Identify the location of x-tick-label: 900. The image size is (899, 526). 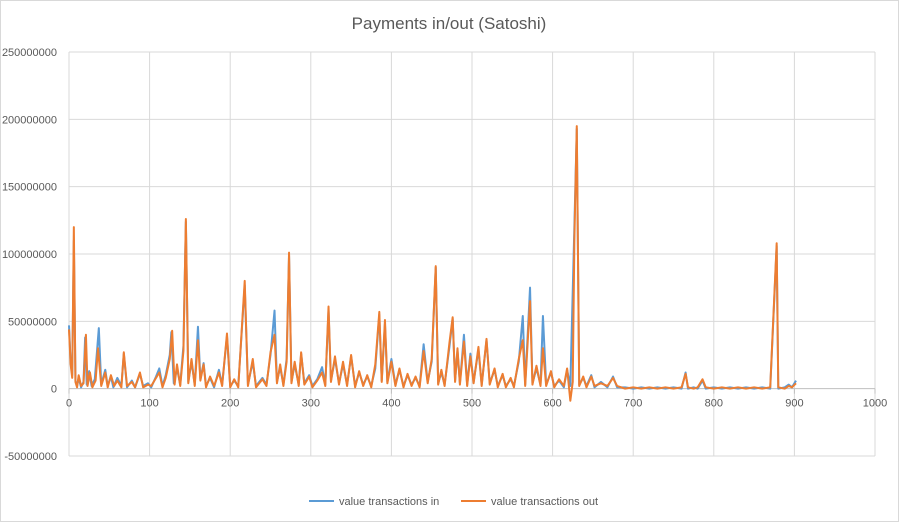
(794, 404).